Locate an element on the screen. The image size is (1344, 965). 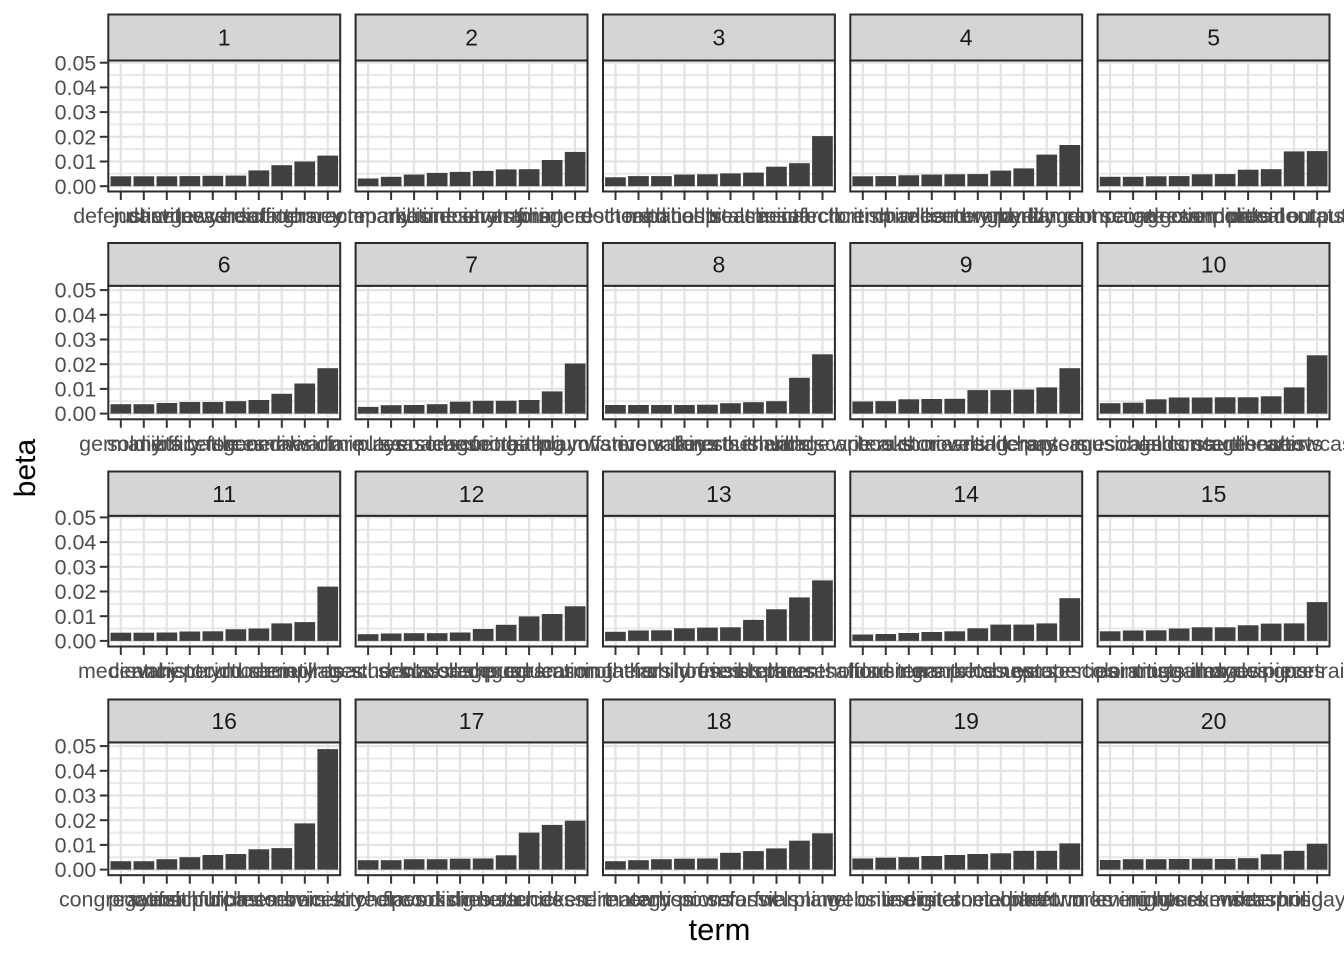
svg-text: 0.02 is located at coordinates (76, 137).